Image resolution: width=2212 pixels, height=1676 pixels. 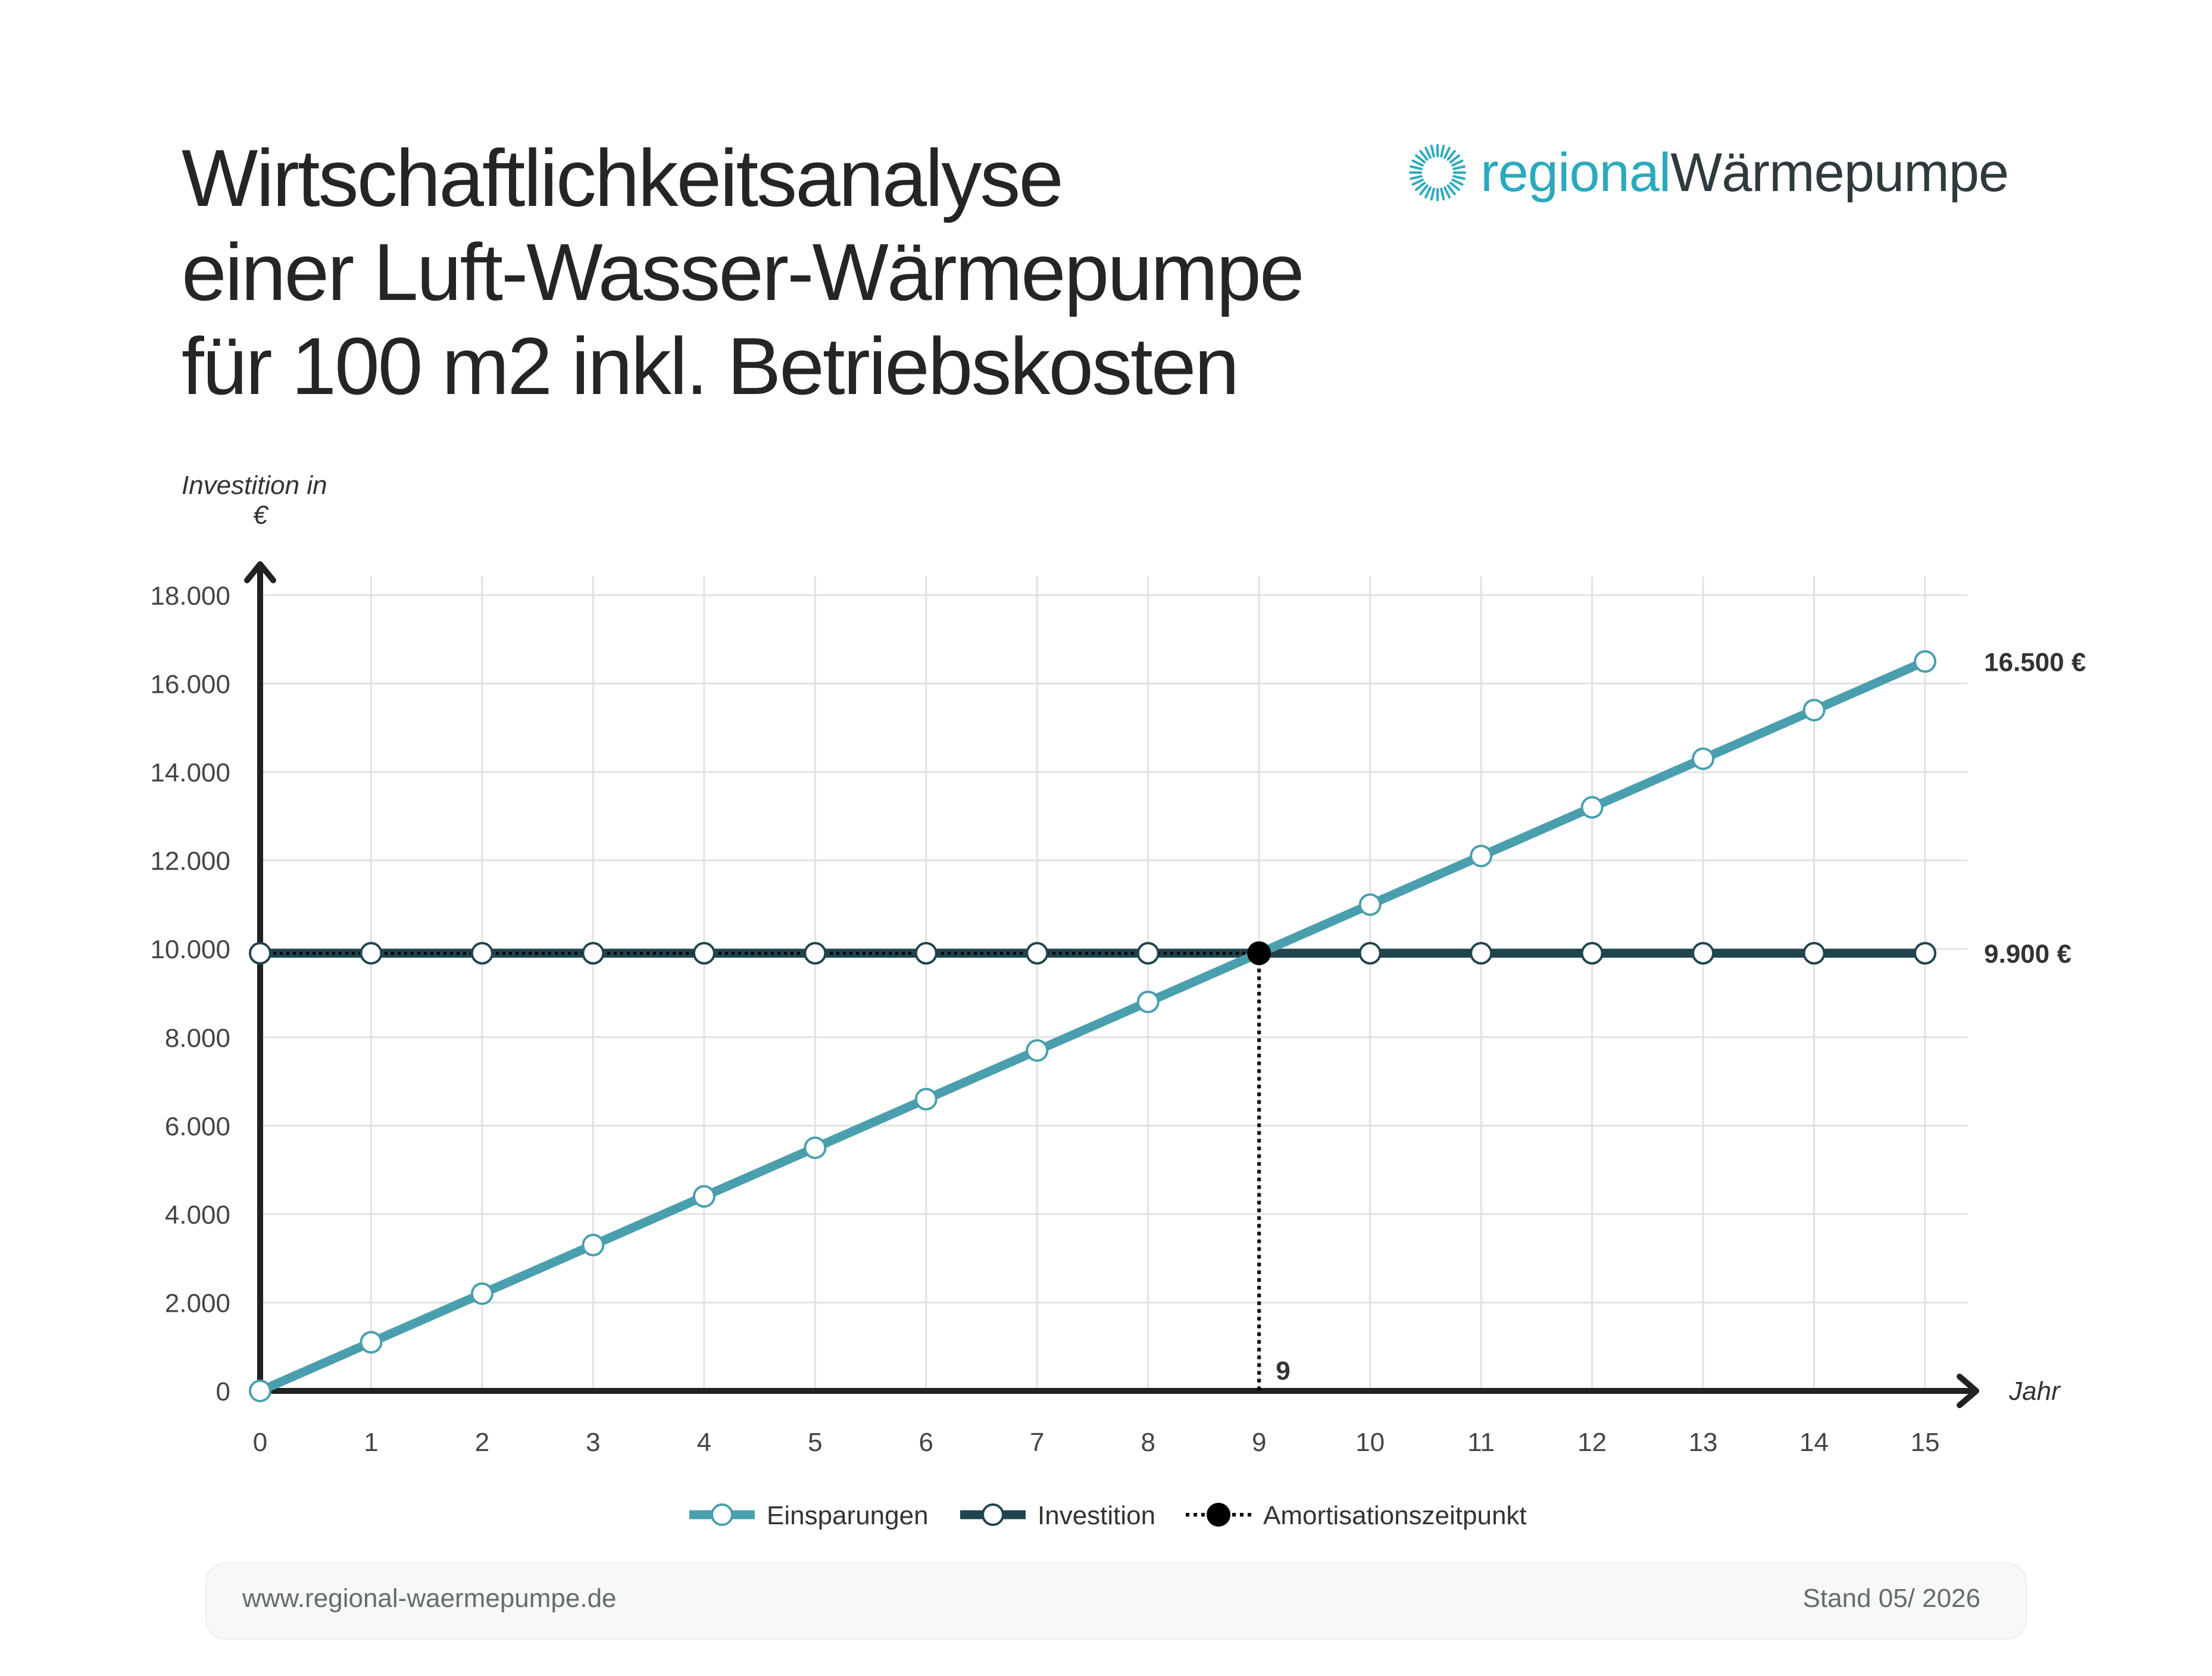 What do you see at coordinates (429, 1598) in the screenshot?
I see `footer-url: www.regional-waermepumpe.de` at bounding box center [429, 1598].